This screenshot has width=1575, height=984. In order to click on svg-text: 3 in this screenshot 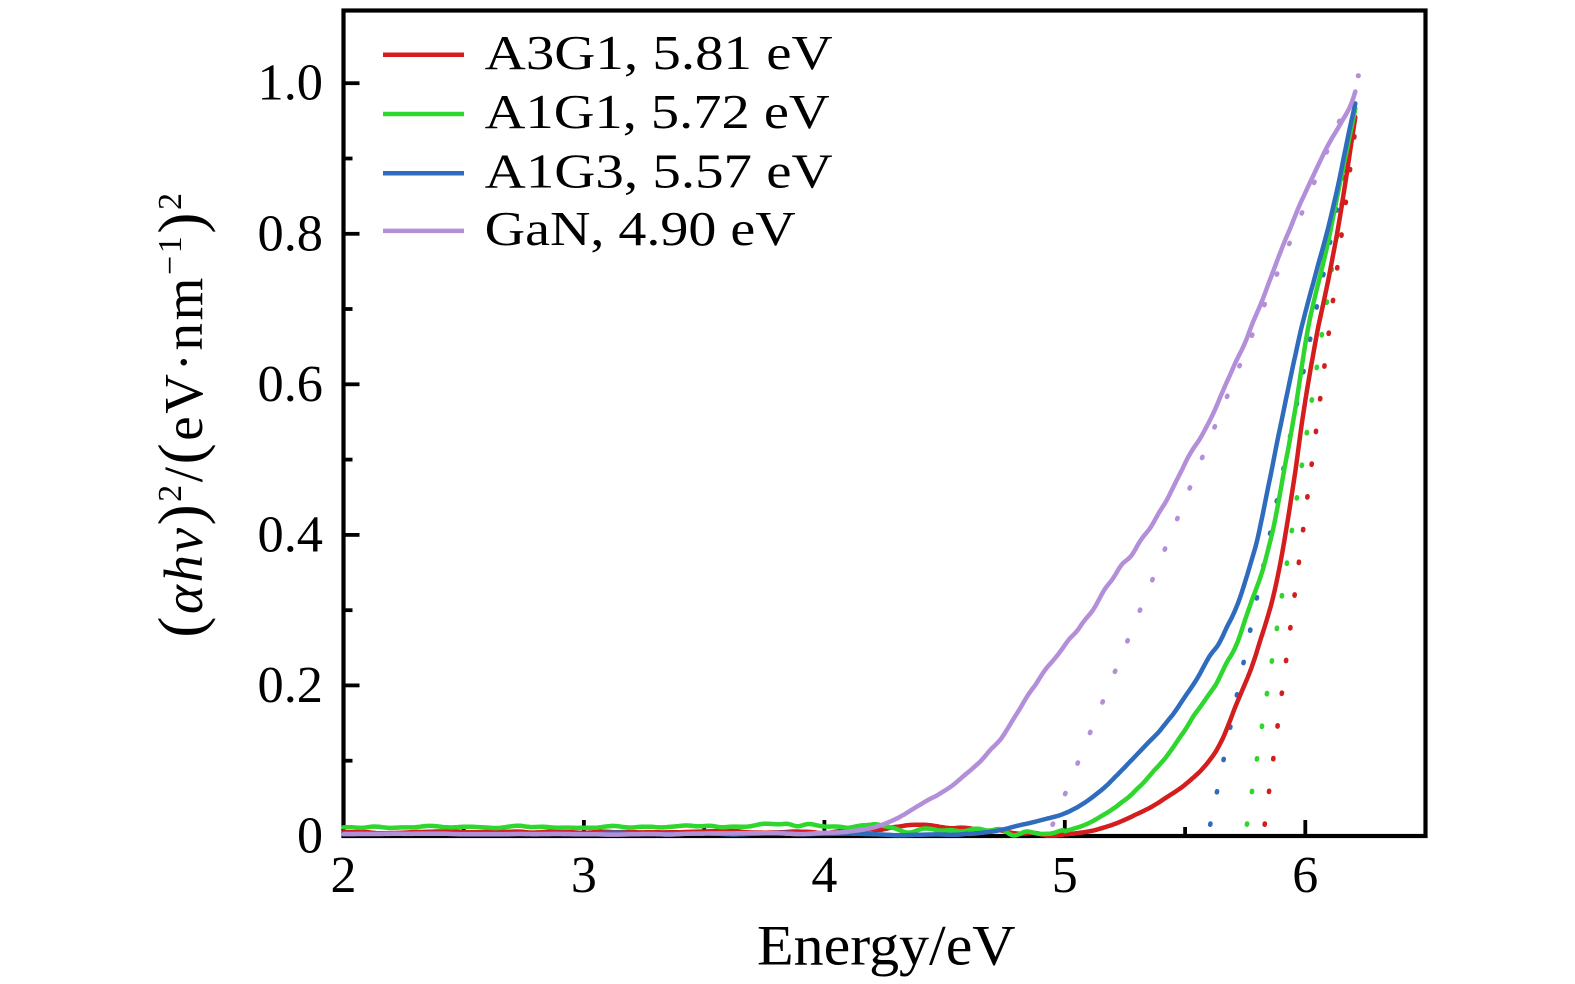, I will do `click(584, 875)`.